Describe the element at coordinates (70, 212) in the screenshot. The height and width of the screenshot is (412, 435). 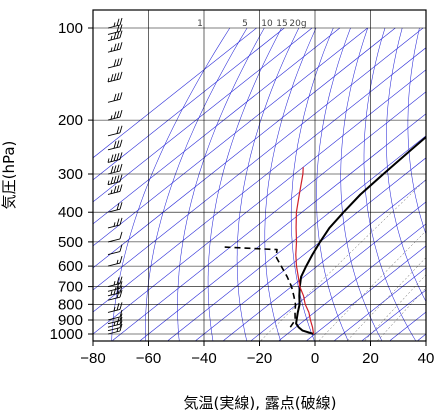
I see `y-tick-label: 400` at that location.